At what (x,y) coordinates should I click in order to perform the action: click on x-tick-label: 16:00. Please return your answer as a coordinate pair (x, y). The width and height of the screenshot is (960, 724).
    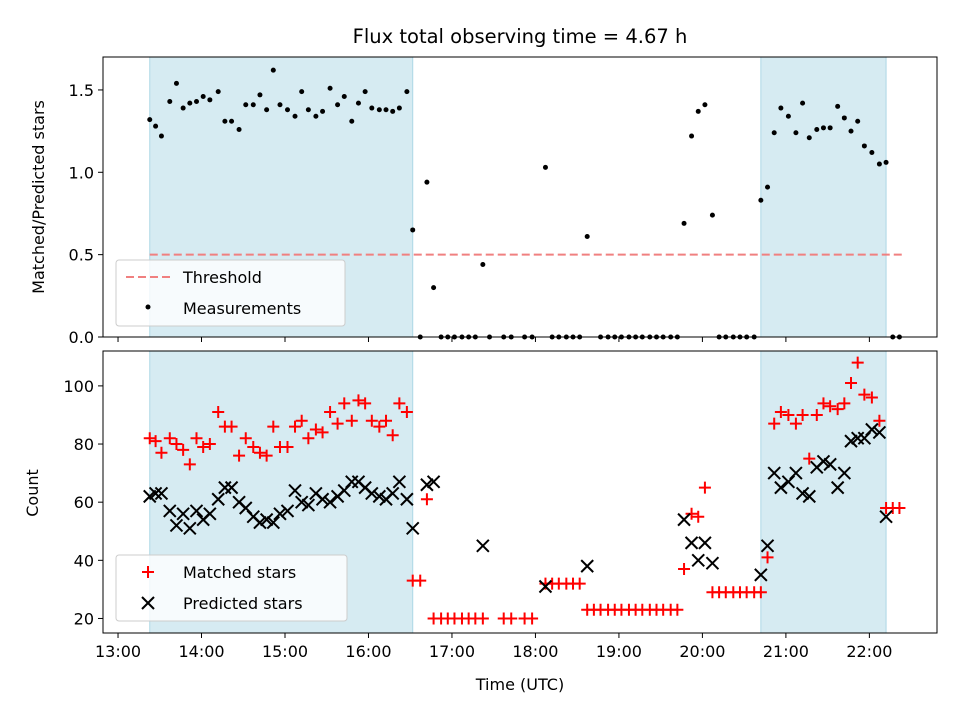
    Looking at the image, I should click on (368, 651).